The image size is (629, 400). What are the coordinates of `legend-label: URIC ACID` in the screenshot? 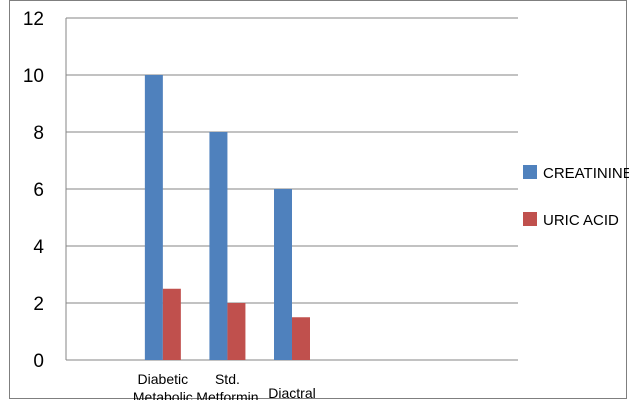 It's located at (581, 220).